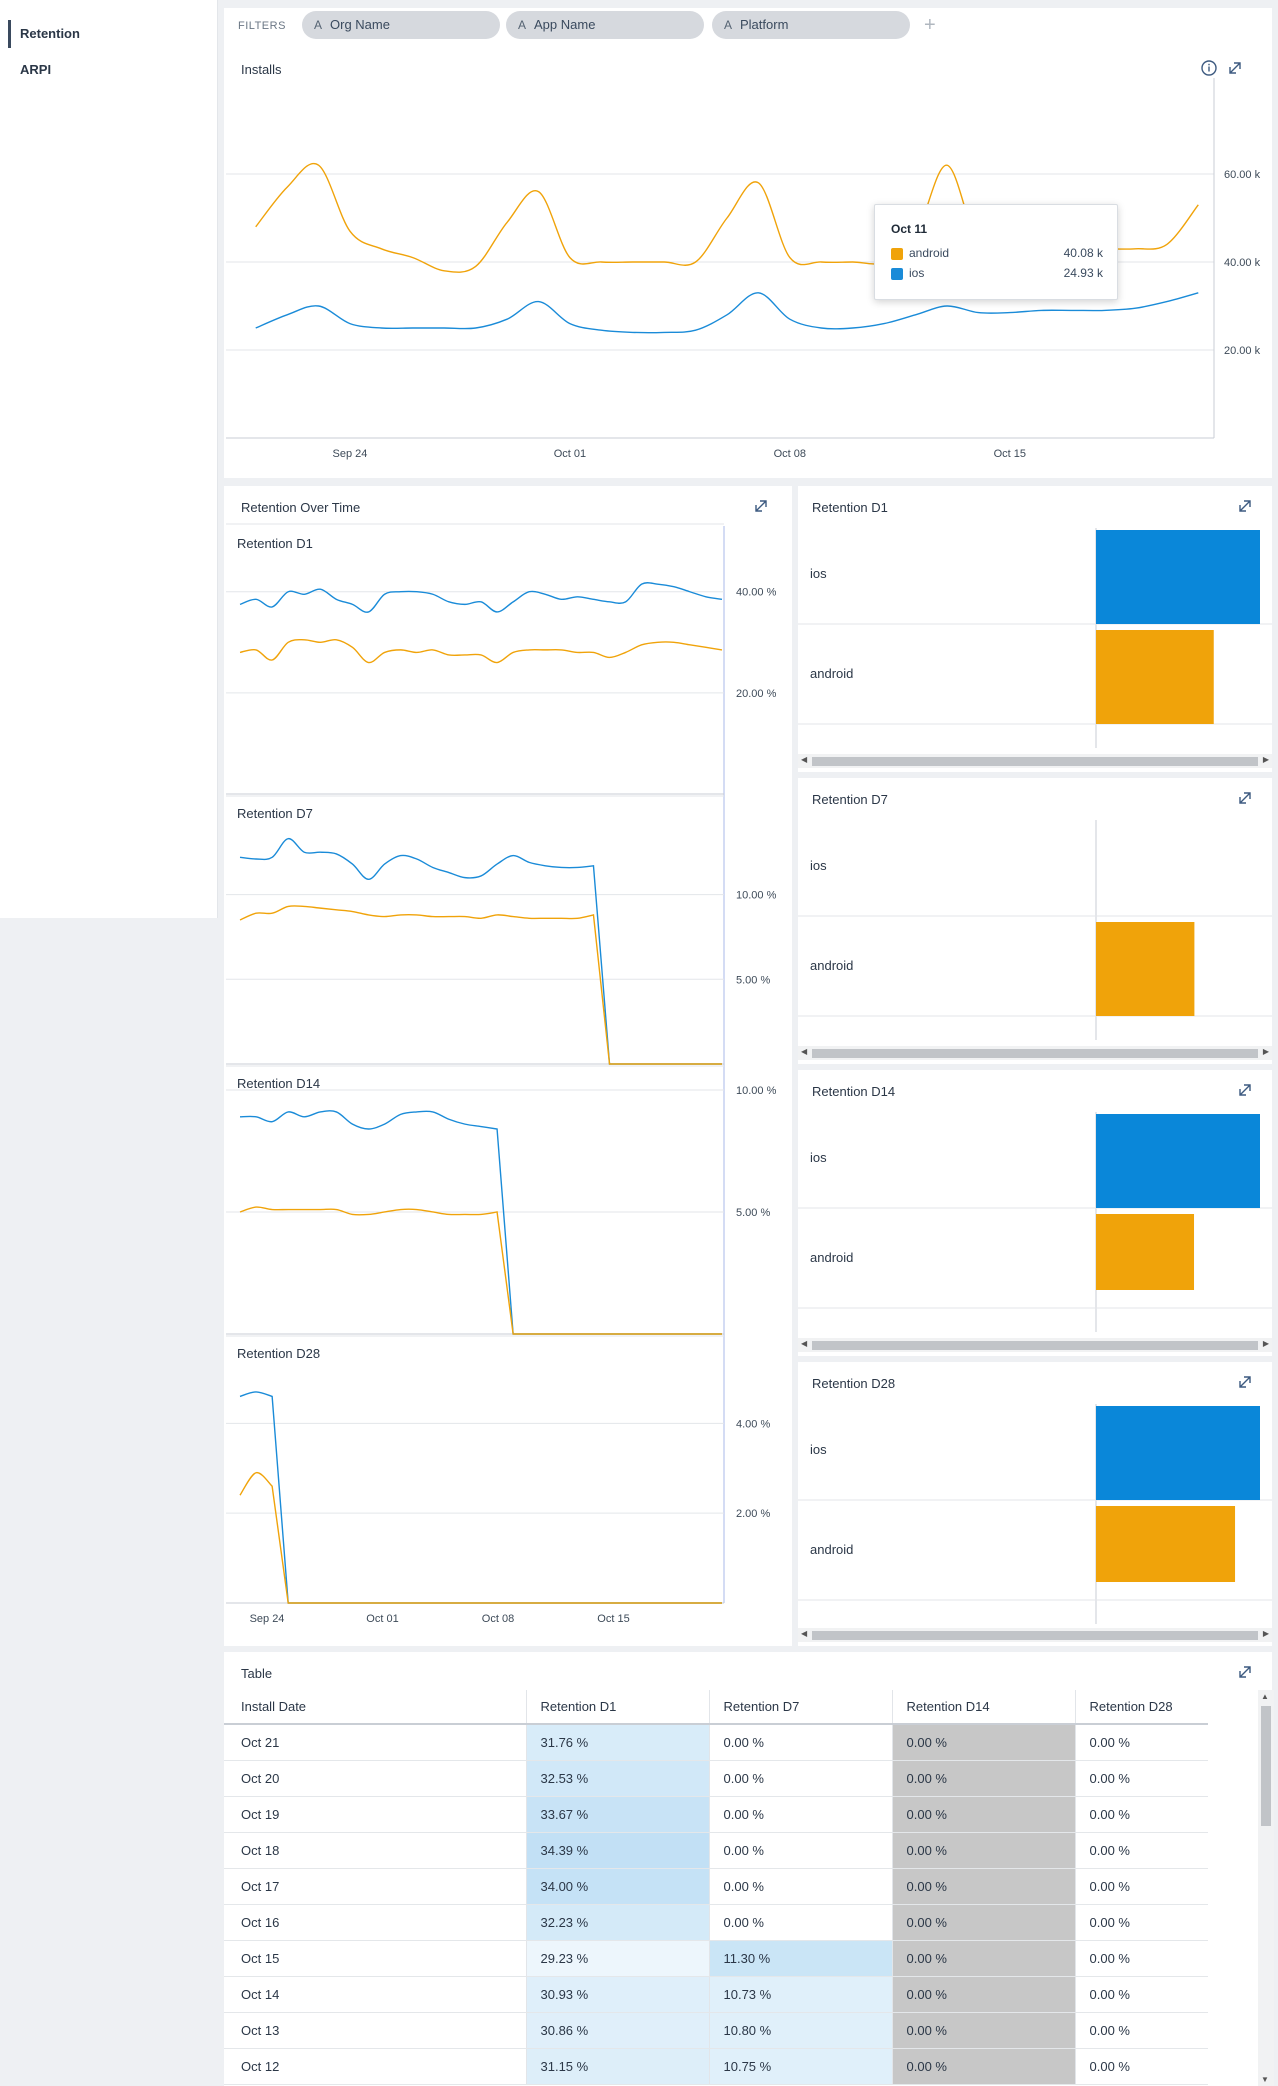 The image size is (1278, 2086). Describe the element at coordinates (382, 1619) in the screenshot. I see `x-tick-label: Oct 01` at that location.